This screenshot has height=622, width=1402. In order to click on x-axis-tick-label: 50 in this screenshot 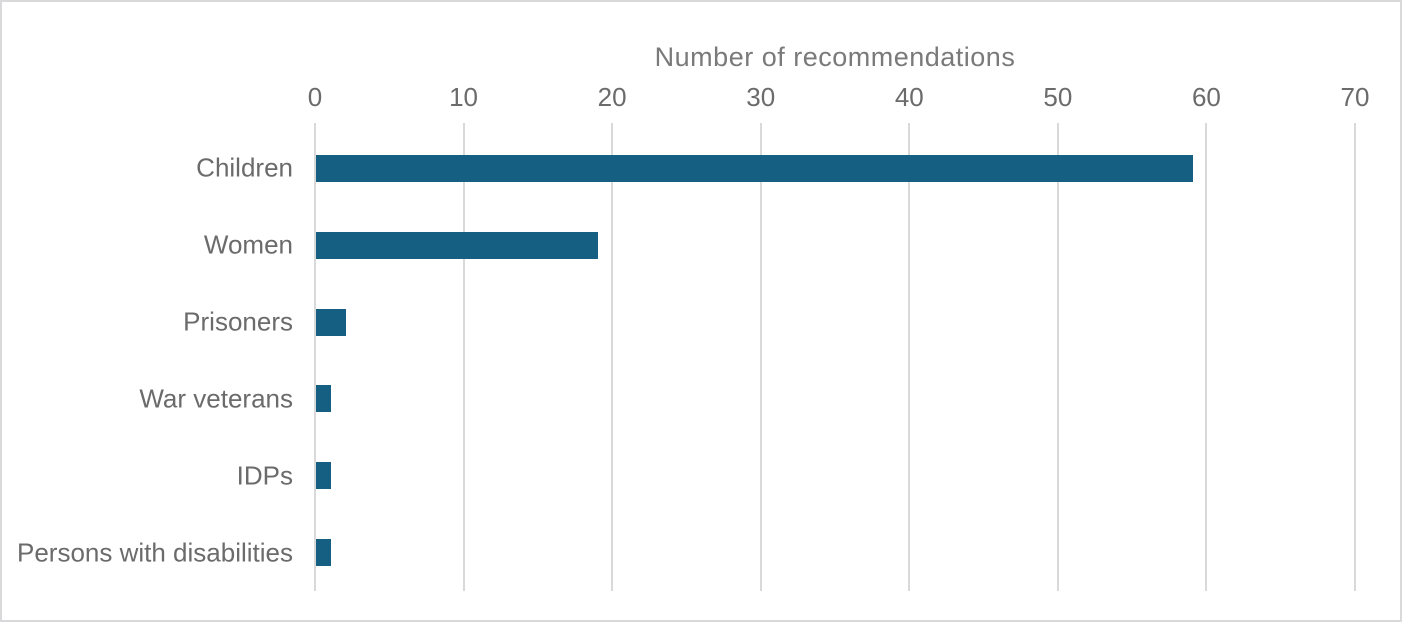, I will do `click(1058, 97)`.